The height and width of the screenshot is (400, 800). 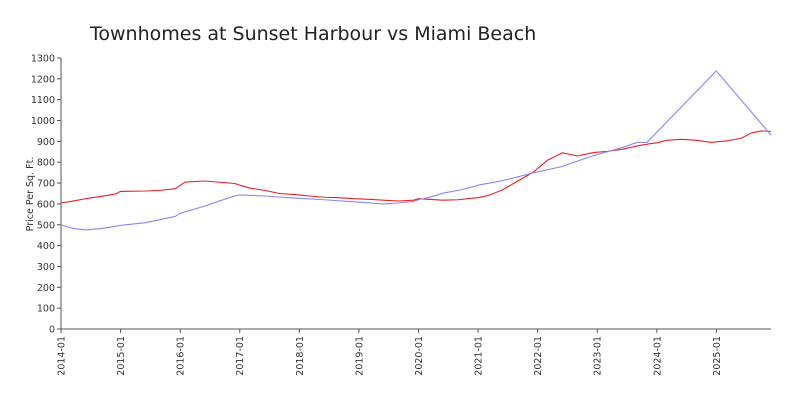 What do you see at coordinates (717, 356) in the screenshot?
I see `x-tick-label: 2025-01` at bounding box center [717, 356].